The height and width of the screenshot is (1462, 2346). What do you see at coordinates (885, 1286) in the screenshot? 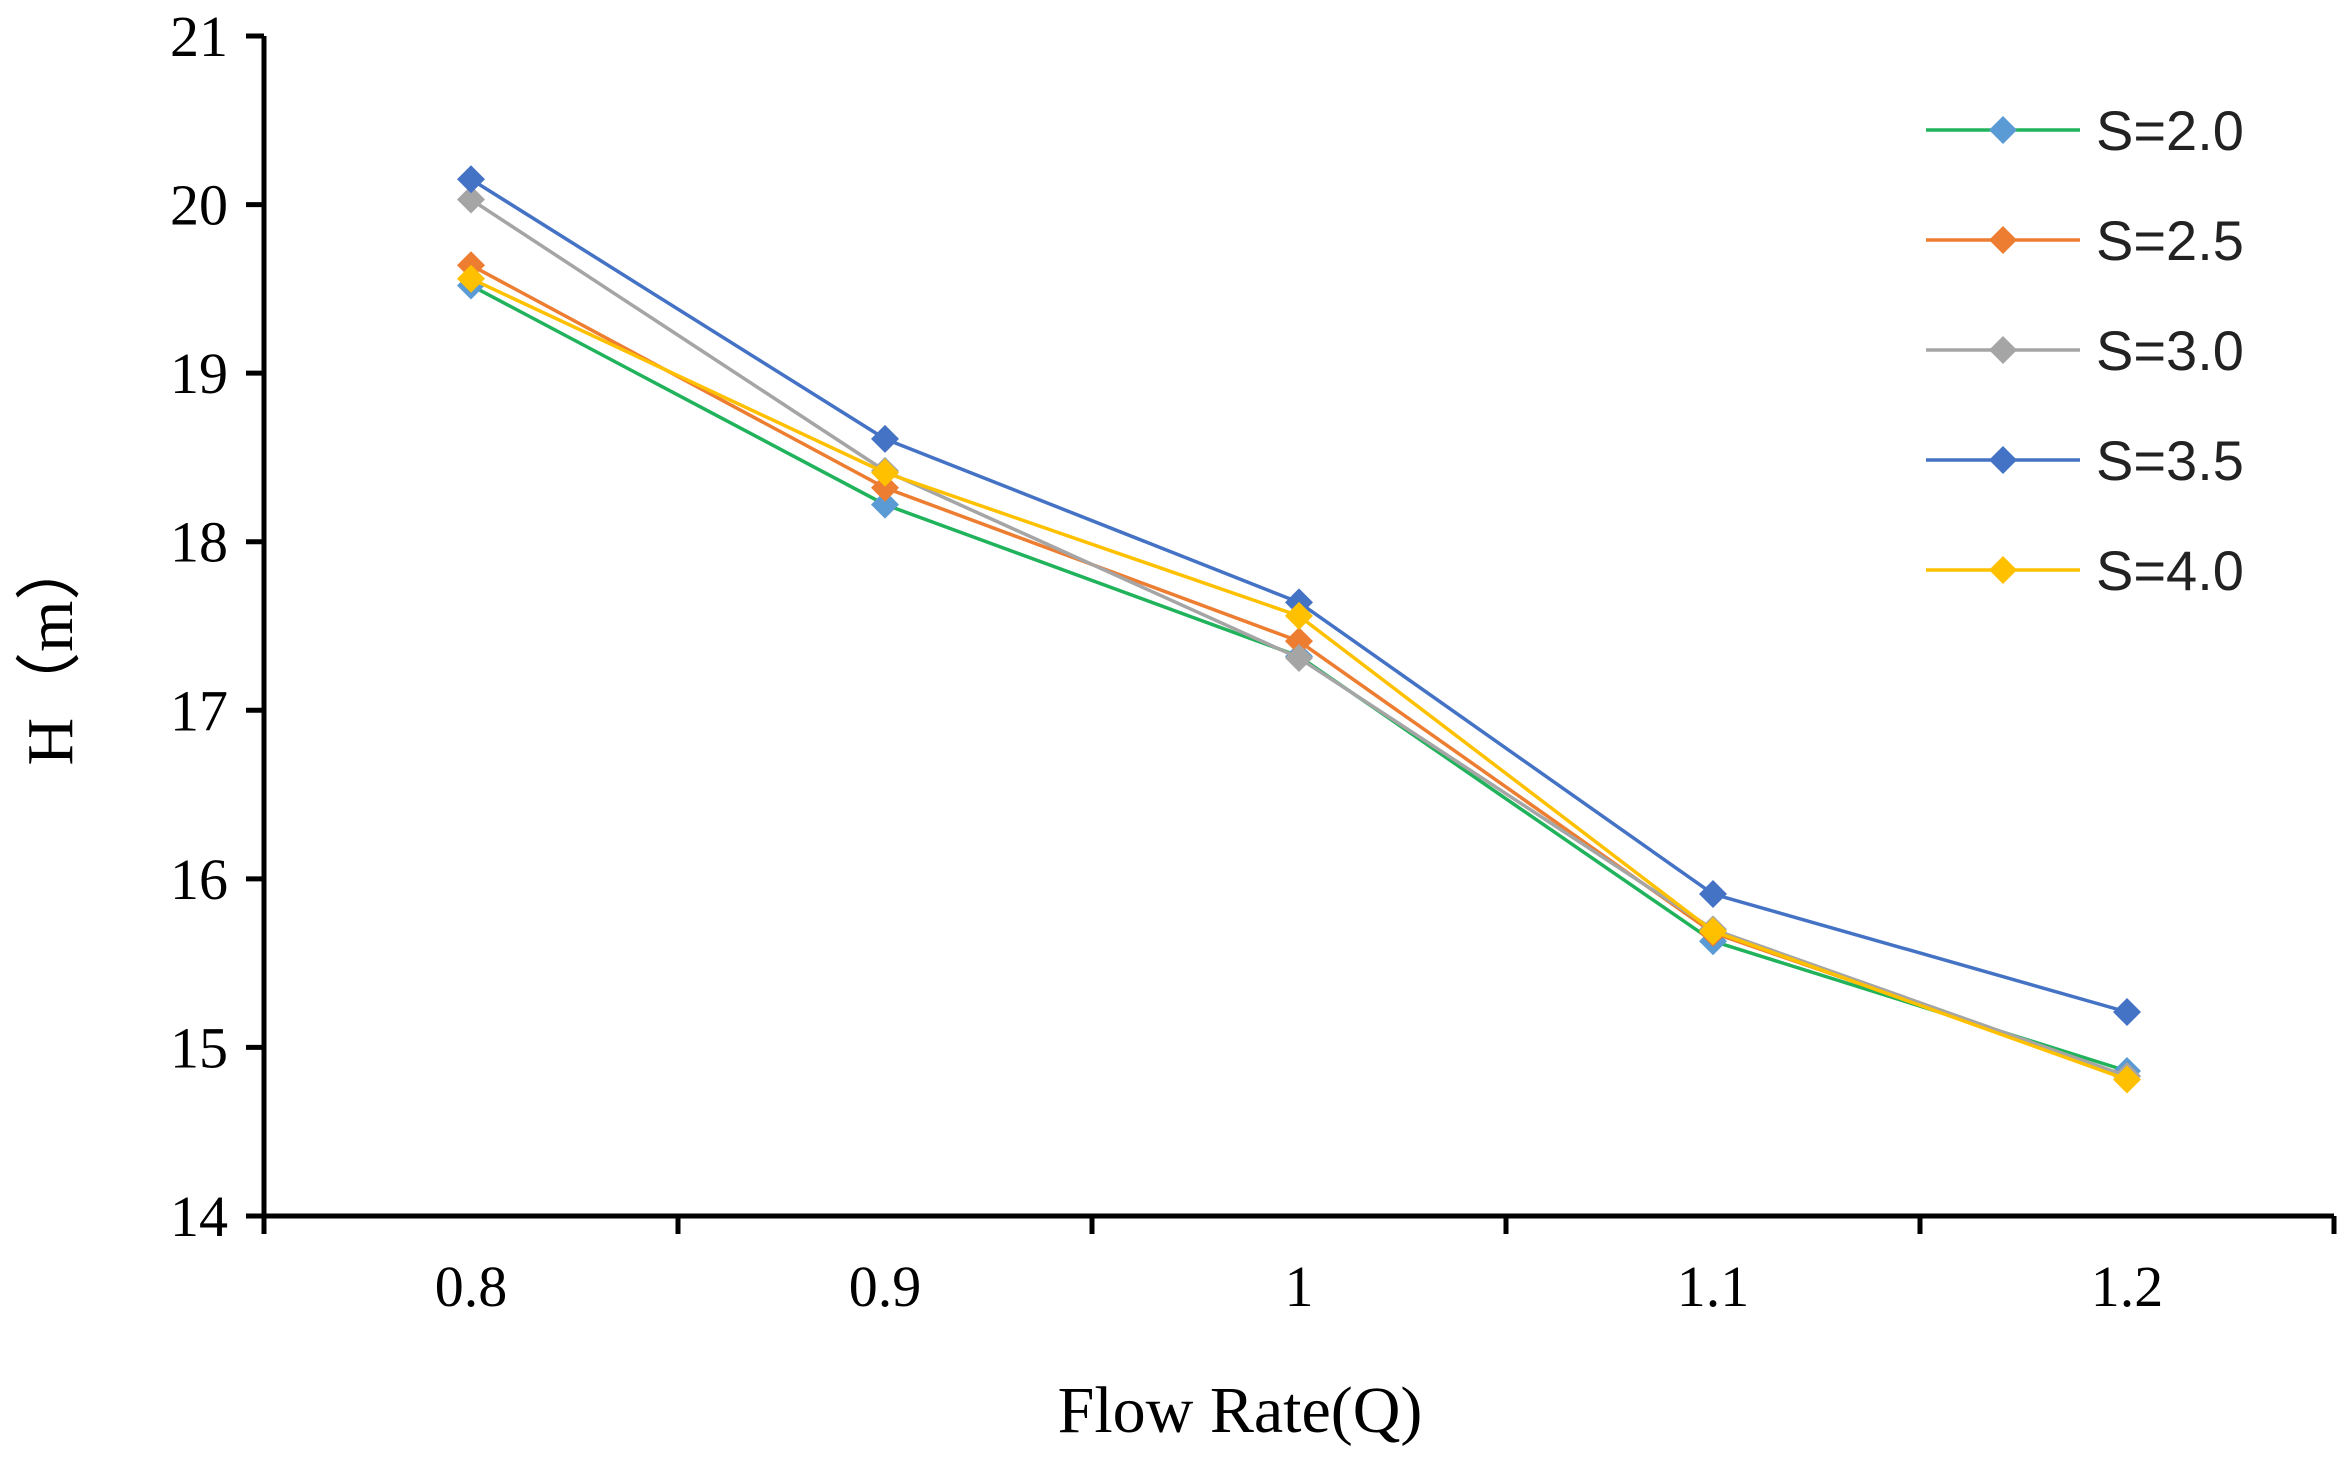
I see `x-tick-label: 0.9` at bounding box center [885, 1286].